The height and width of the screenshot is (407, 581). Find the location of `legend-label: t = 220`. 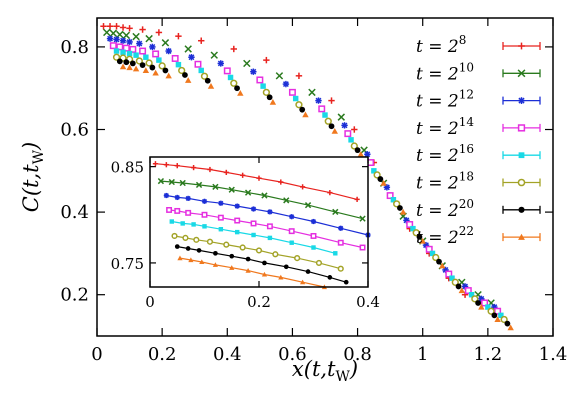

legend-label: t = 220 is located at coordinates (445, 209).